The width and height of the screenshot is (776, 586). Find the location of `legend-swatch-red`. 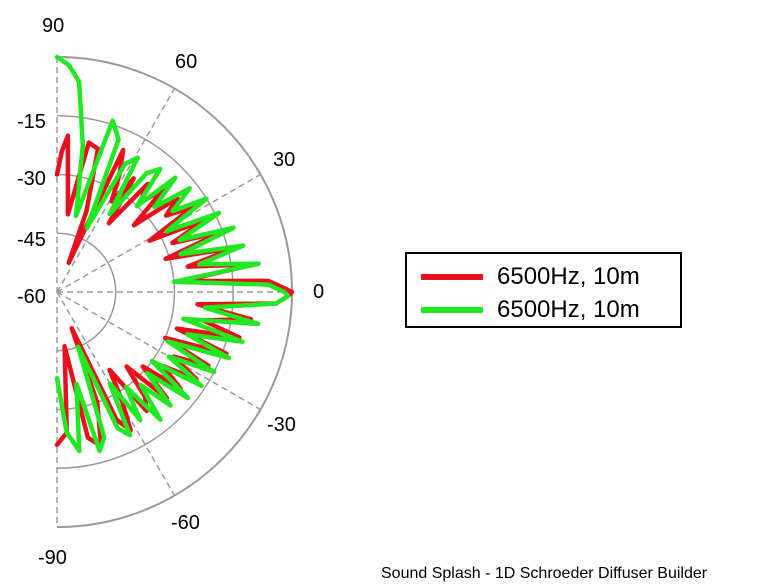

legend-swatch-red is located at coordinates (452, 277).